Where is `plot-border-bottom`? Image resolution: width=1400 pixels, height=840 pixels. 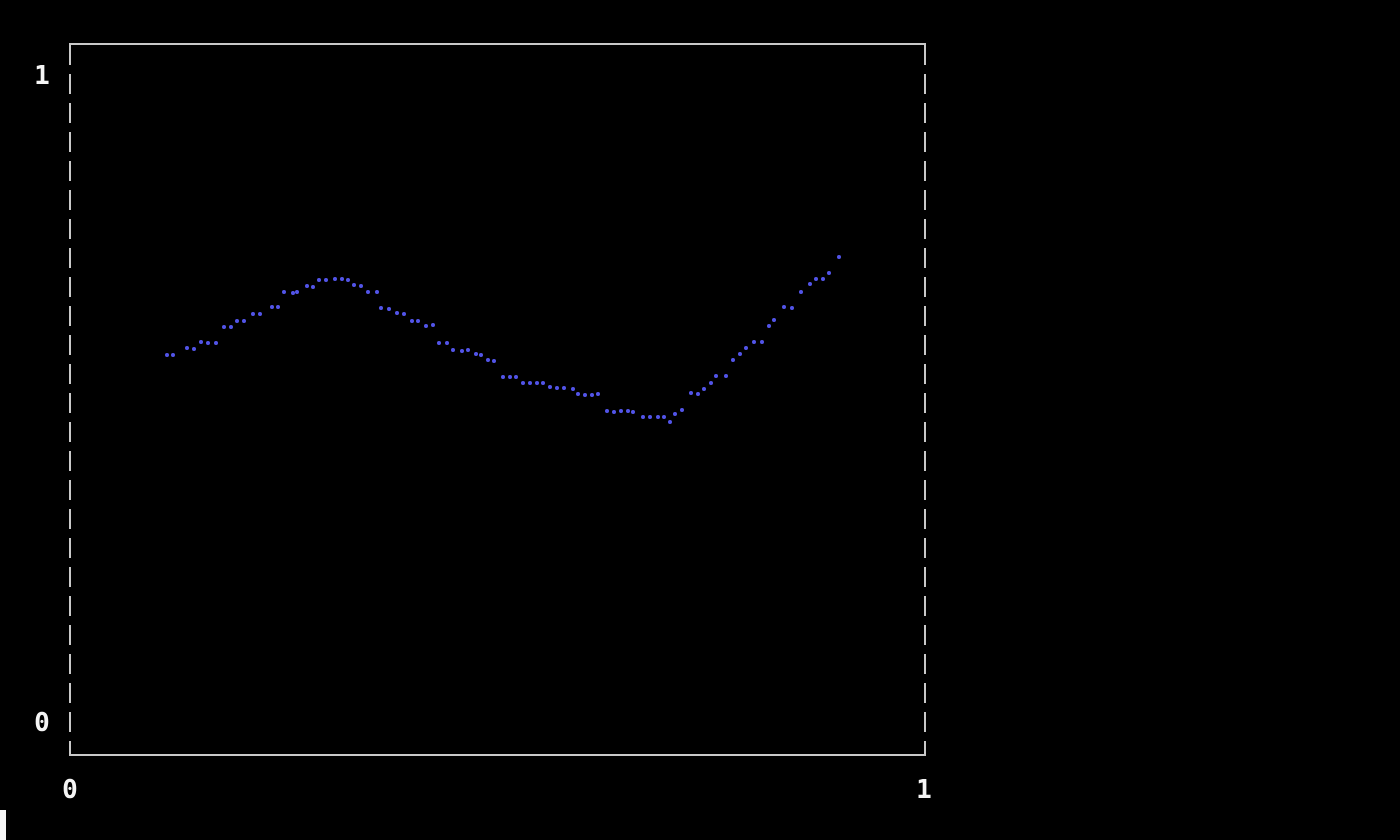 plot-border-bottom is located at coordinates (497, 755).